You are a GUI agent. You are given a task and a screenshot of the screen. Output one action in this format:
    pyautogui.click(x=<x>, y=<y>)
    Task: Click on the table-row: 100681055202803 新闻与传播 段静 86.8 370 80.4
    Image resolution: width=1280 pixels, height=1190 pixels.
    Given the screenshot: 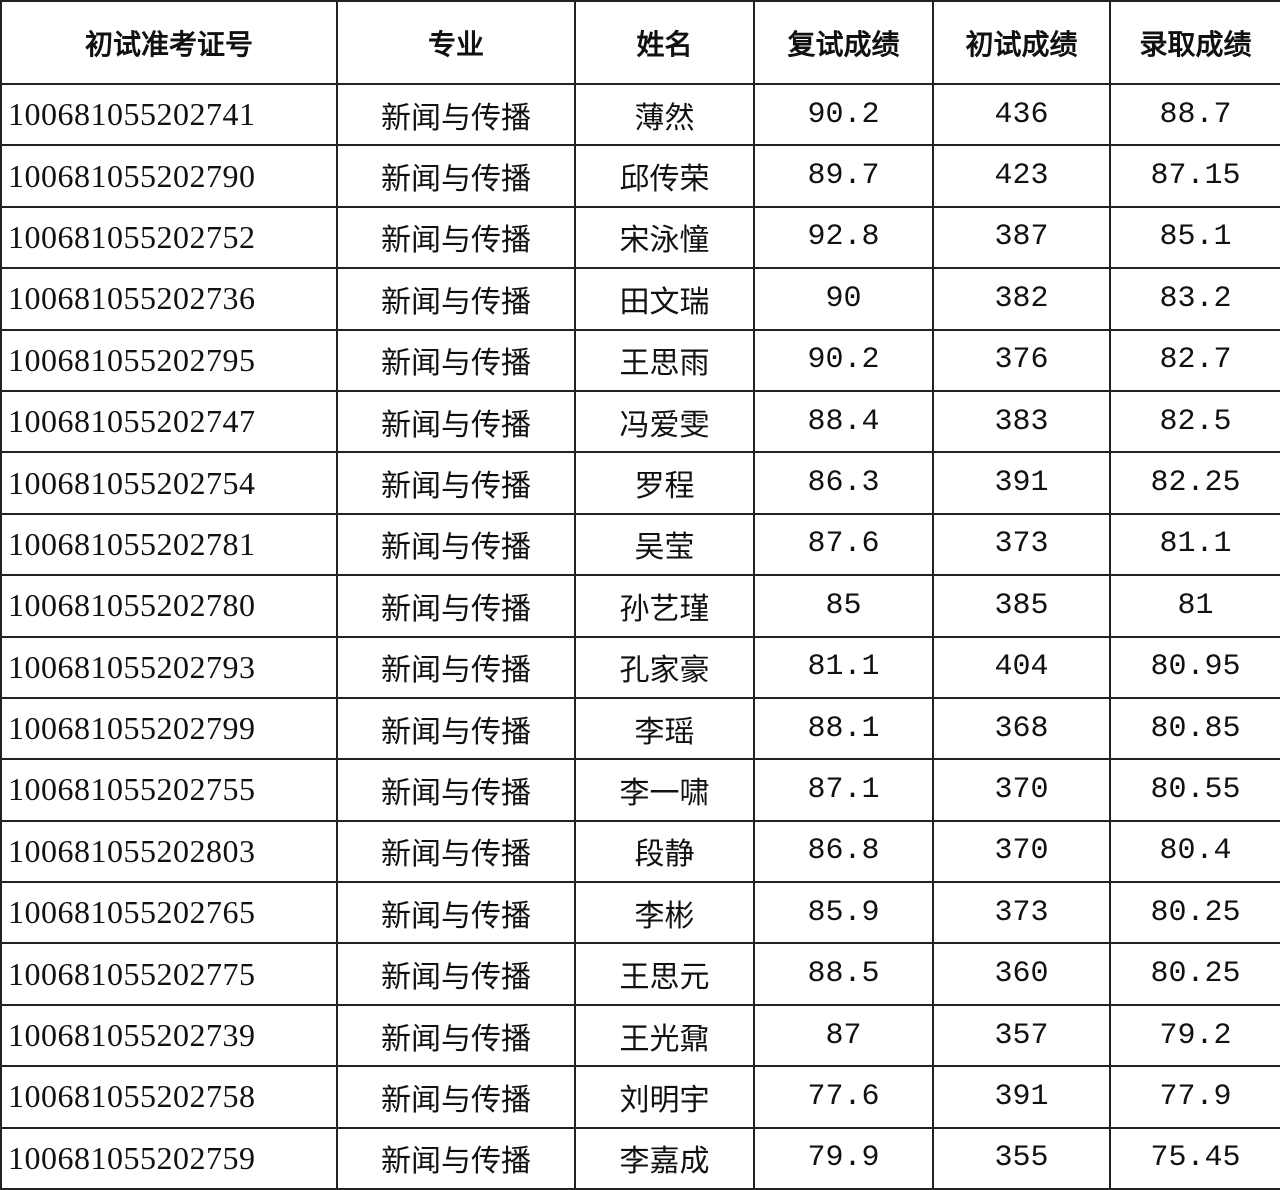 What is the action you would take?
    pyautogui.click(x=640, y=851)
    